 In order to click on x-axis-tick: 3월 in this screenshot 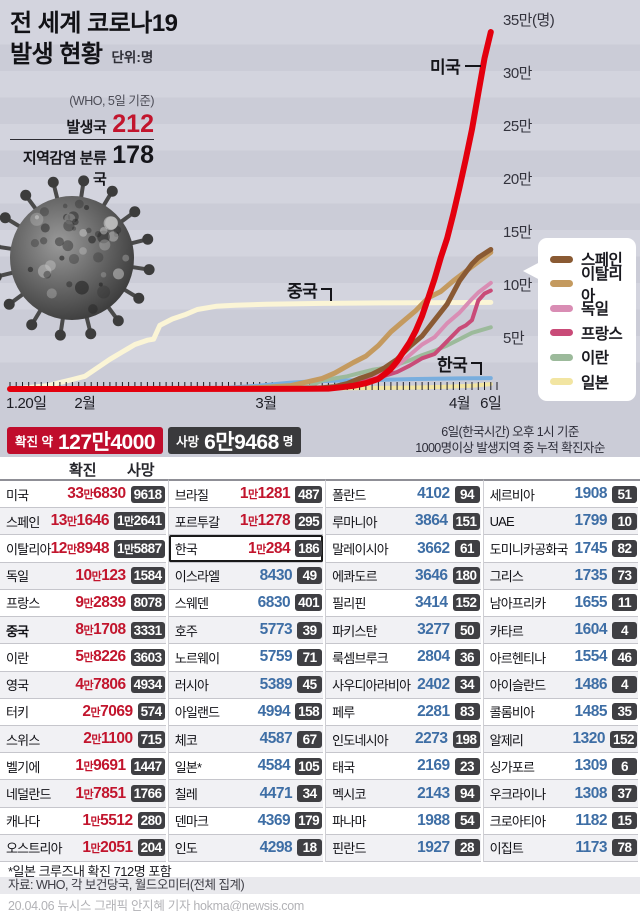, I will do `click(266, 403)`.